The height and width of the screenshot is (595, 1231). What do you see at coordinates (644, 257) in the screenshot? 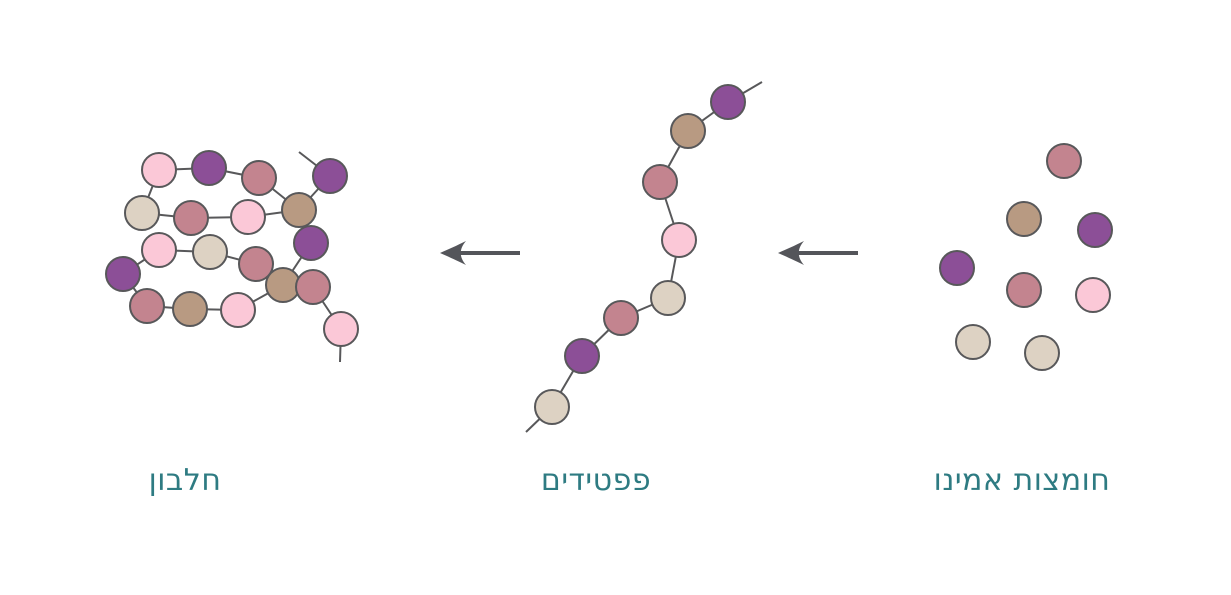
I see `peptide-chain-group` at bounding box center [644, 257].